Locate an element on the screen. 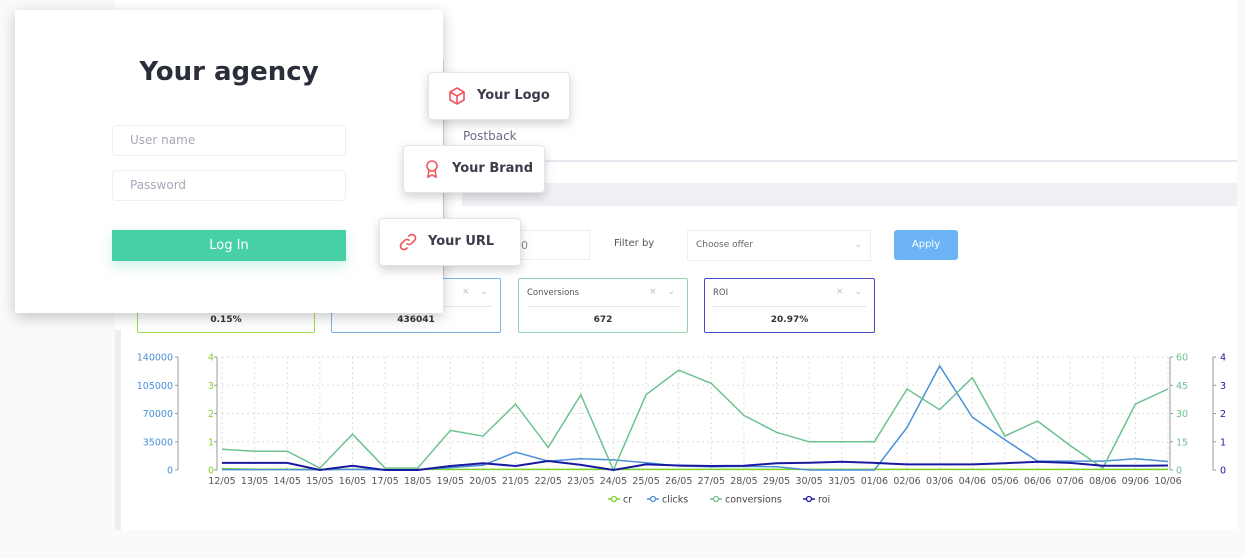 Image resolution: width=1245 pixels, height=558 pixels. cr-tick-label: 0 is located at coordinates (211, 471).